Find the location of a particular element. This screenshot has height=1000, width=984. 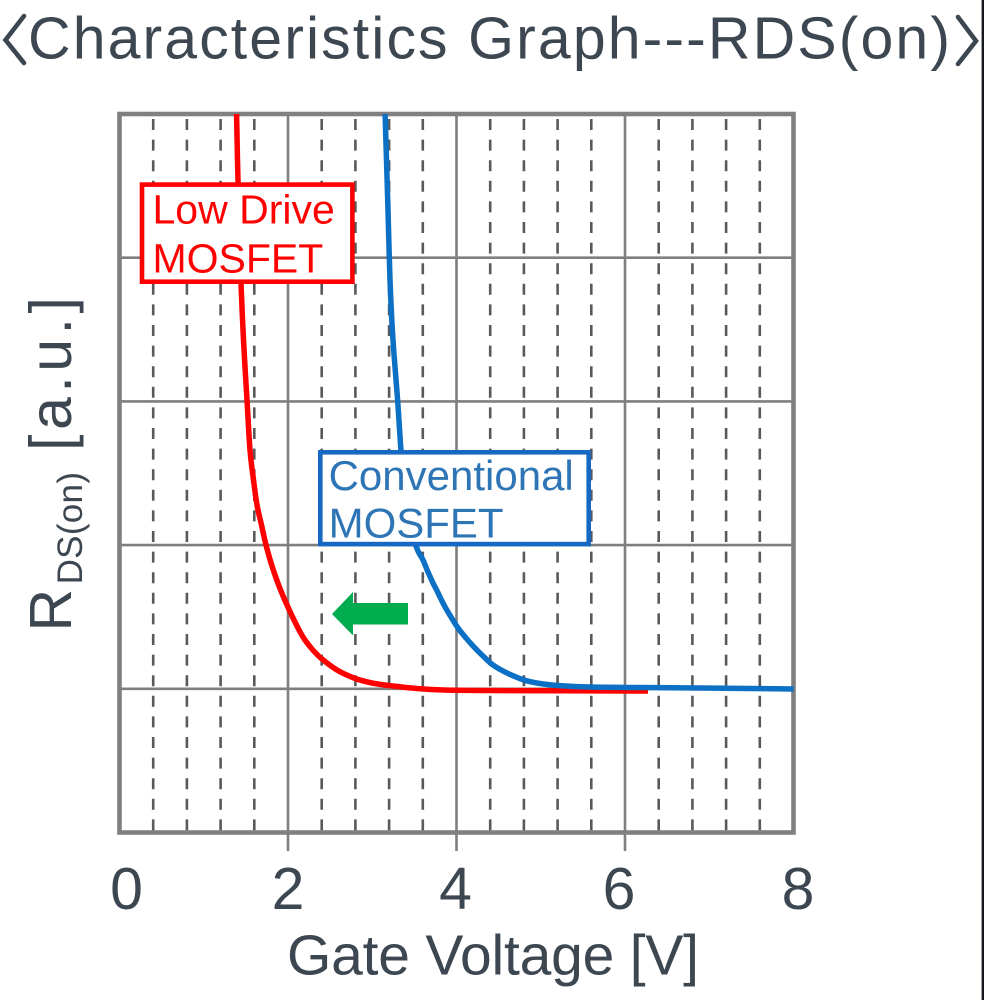

svg-text: 6 is located at coordinates (619, 889).